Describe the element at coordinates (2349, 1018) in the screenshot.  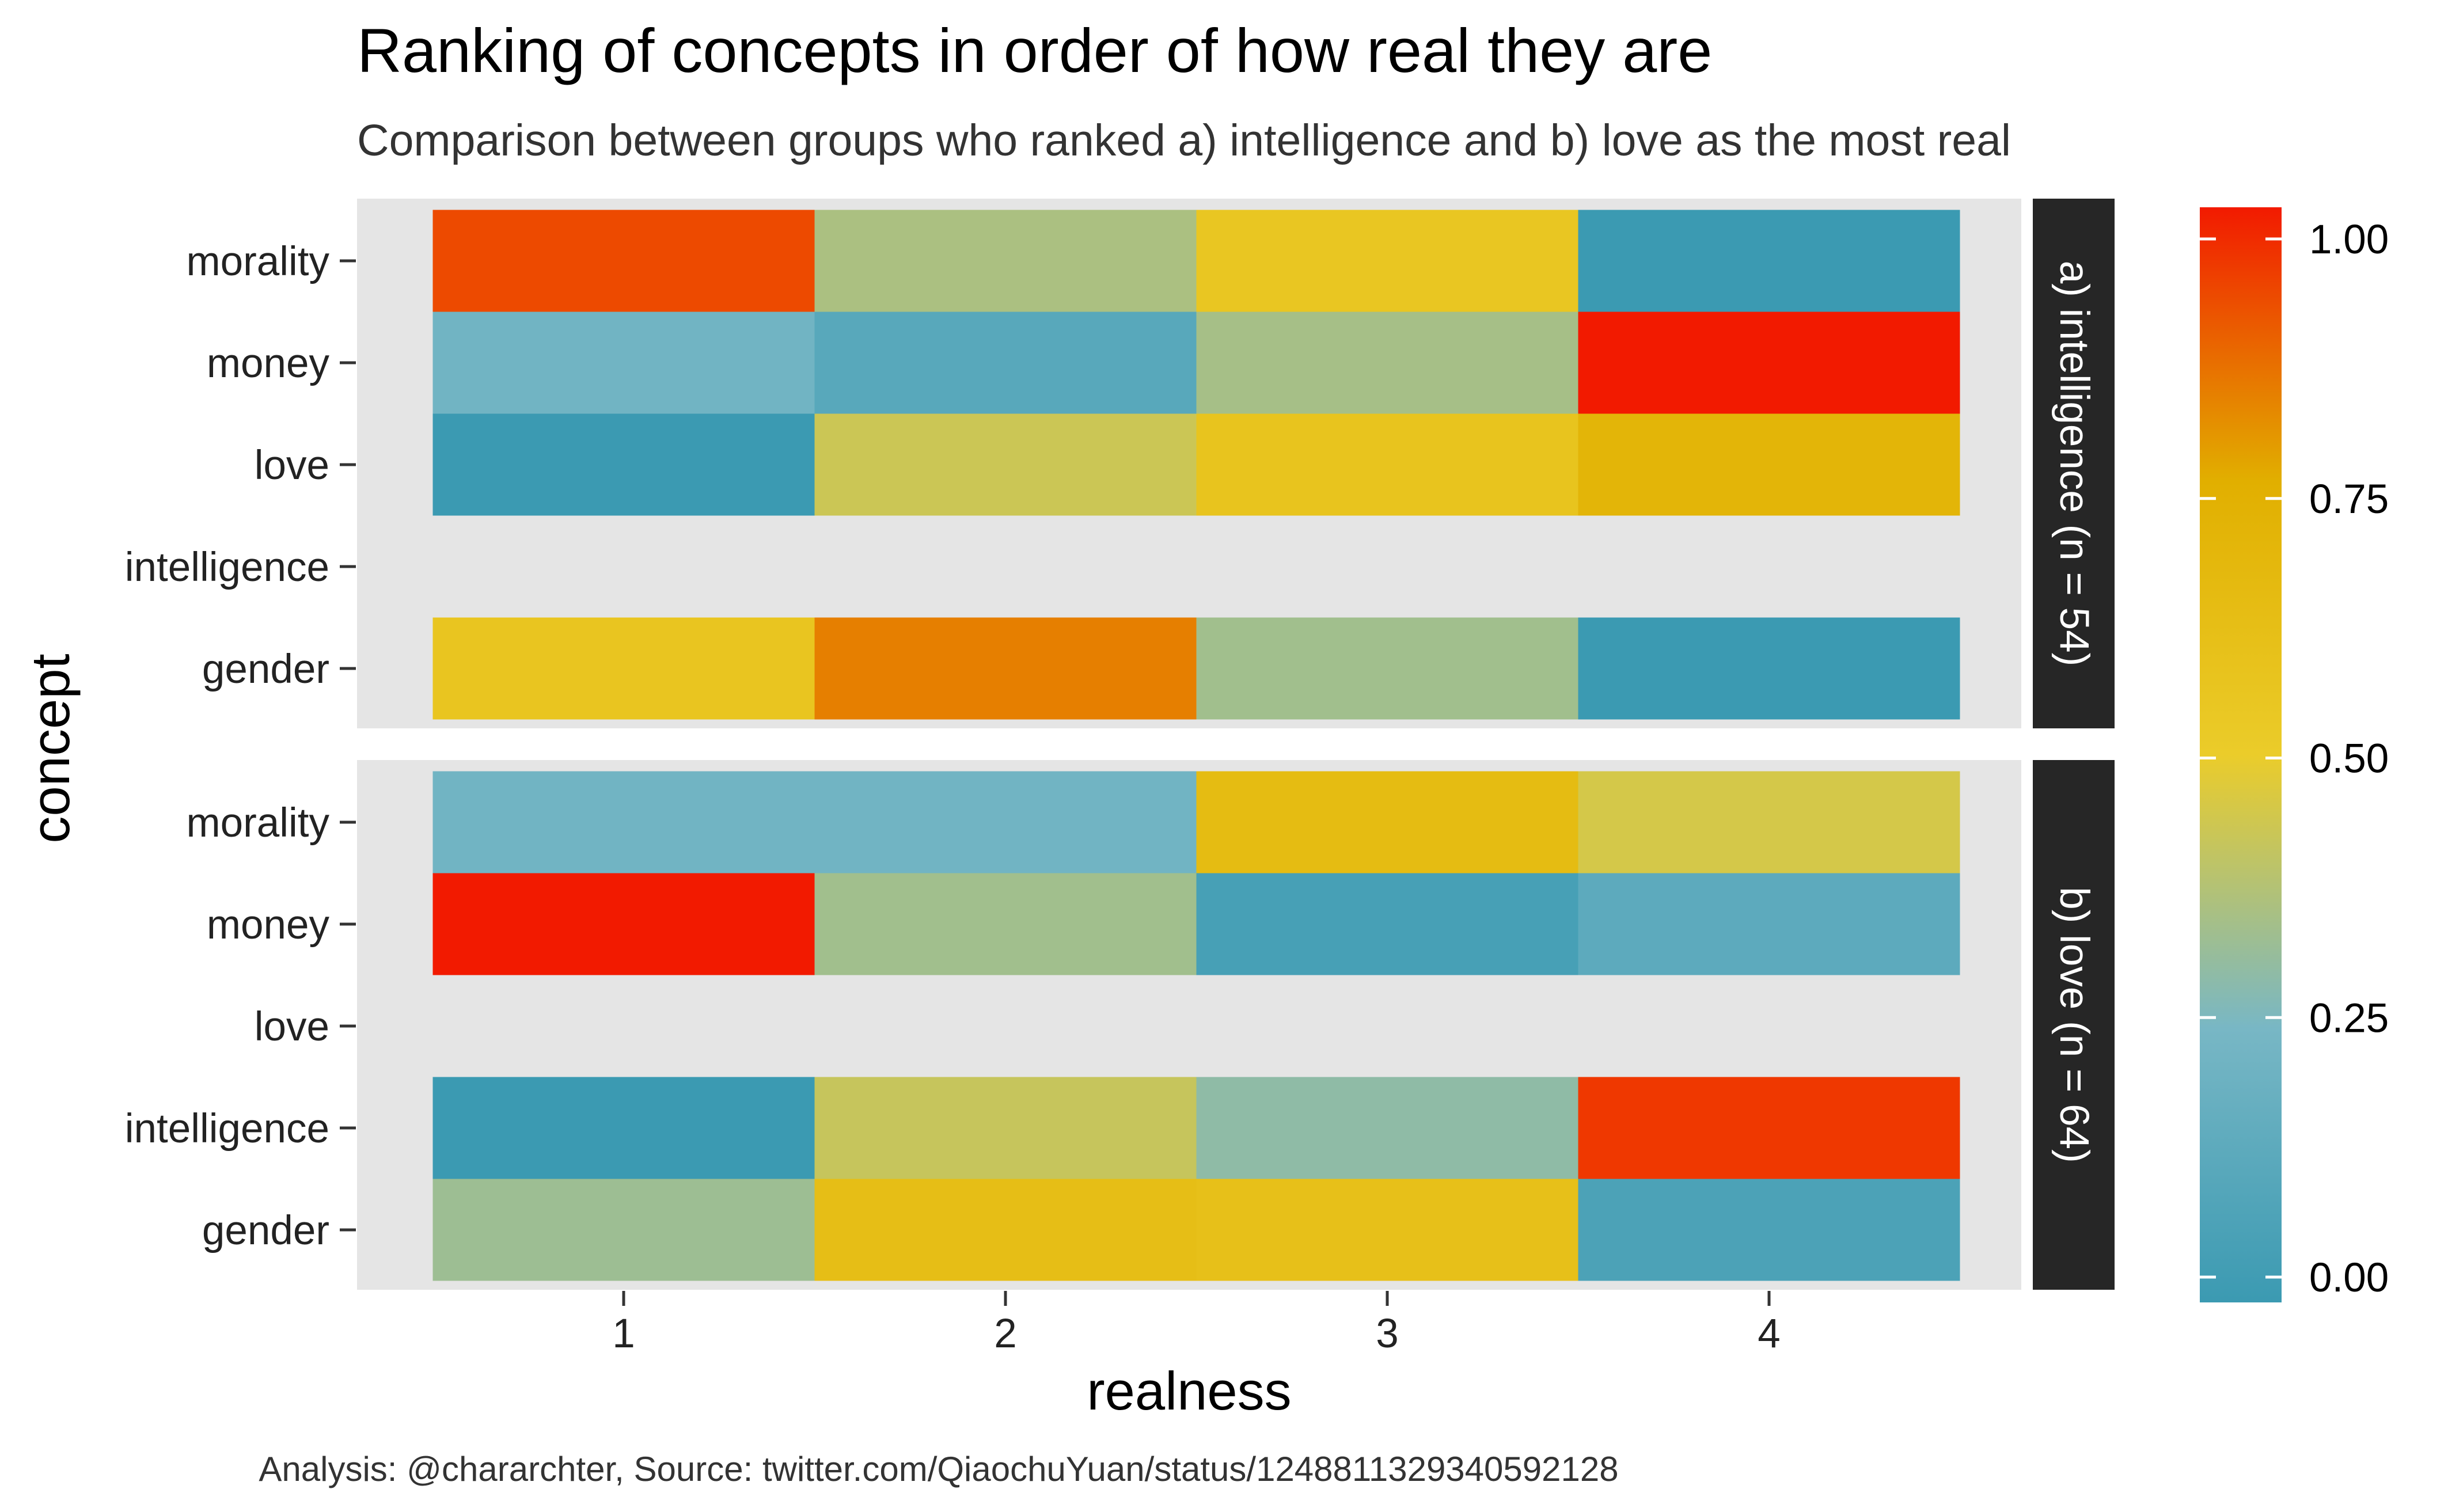
I see `legend-tick-label: 0.25` at that location.